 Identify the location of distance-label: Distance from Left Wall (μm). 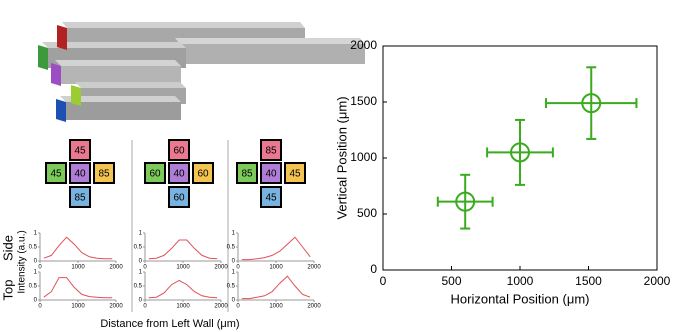
(169, 324).